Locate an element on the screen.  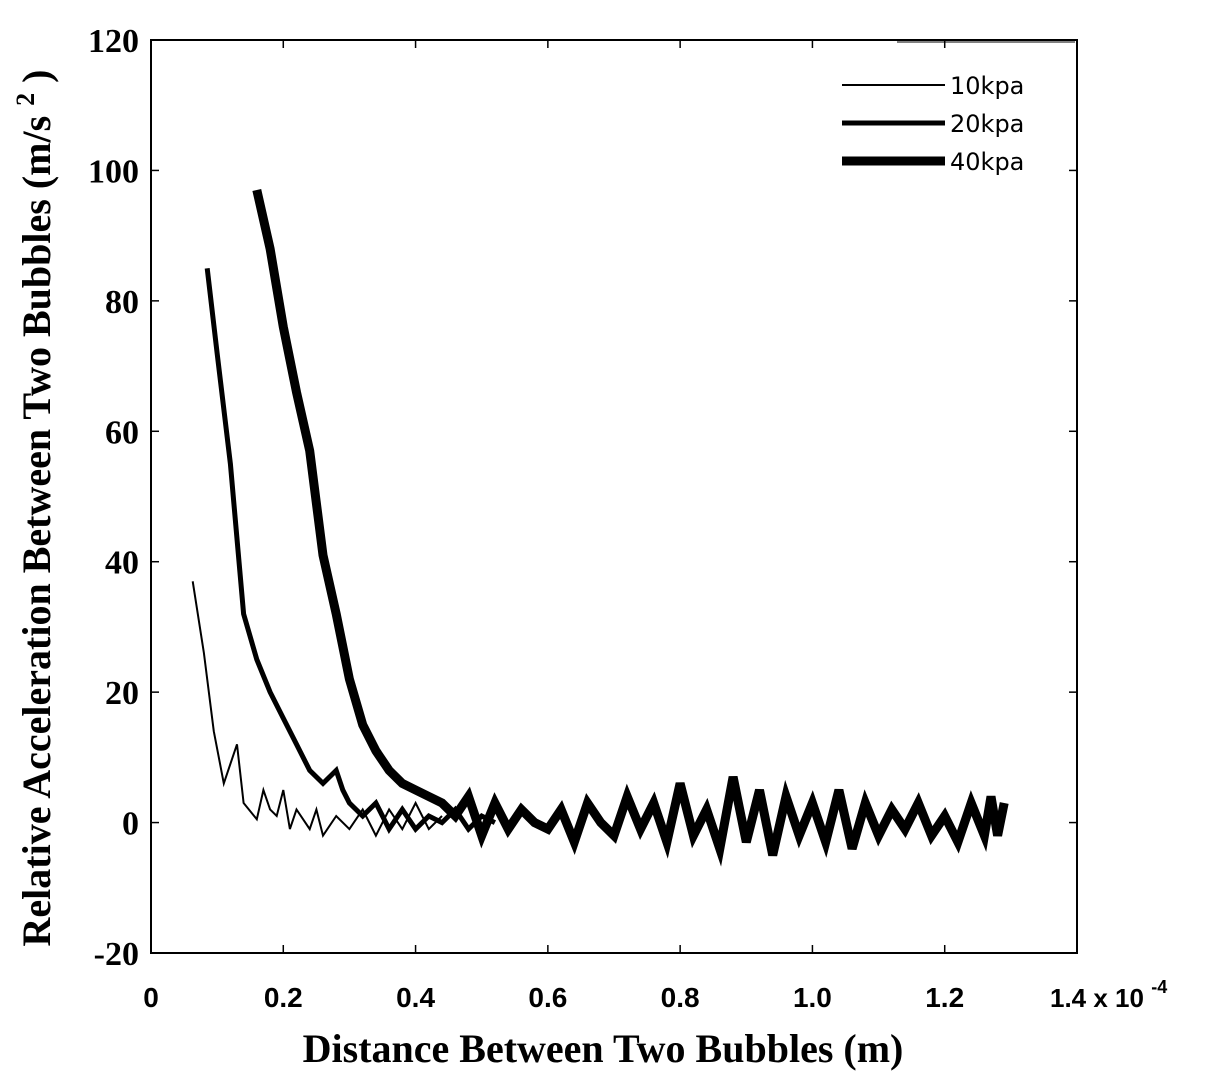
x-tick-label: 1.2 is located at coordinates (944, 997).